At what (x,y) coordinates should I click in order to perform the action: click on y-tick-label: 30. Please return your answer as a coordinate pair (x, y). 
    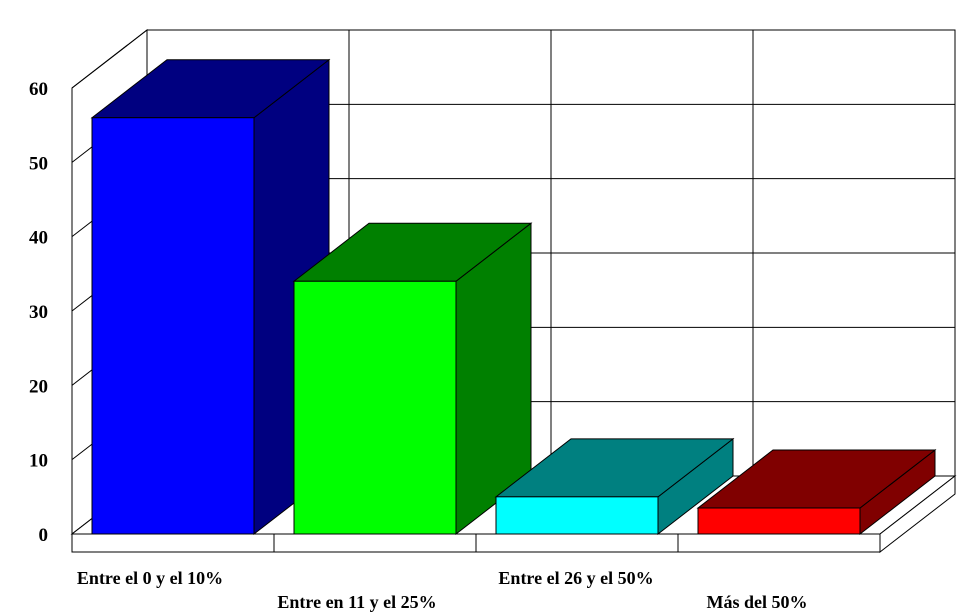
    Looking at the image, I should click on (38, 312).